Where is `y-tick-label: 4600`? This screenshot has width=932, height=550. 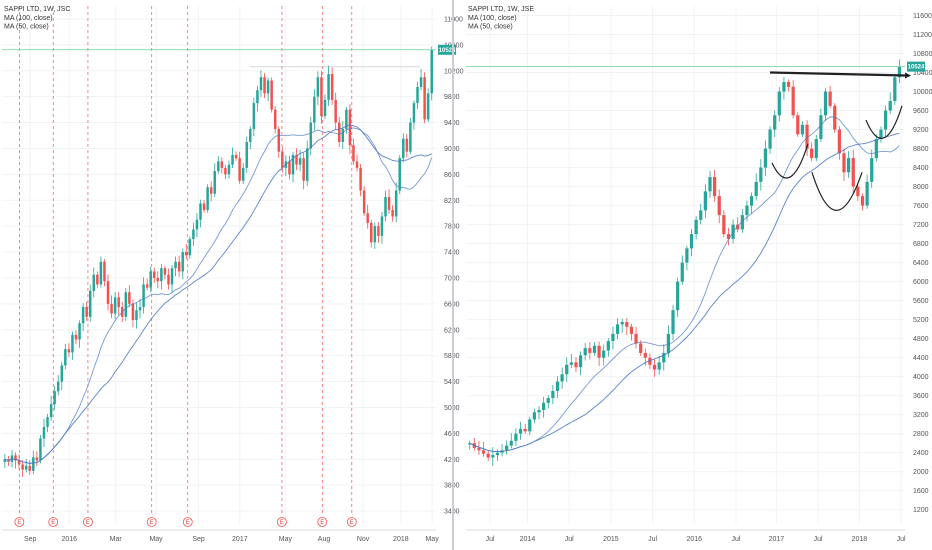 y-tick-label: 4600 is located at coordinates (452, 434).